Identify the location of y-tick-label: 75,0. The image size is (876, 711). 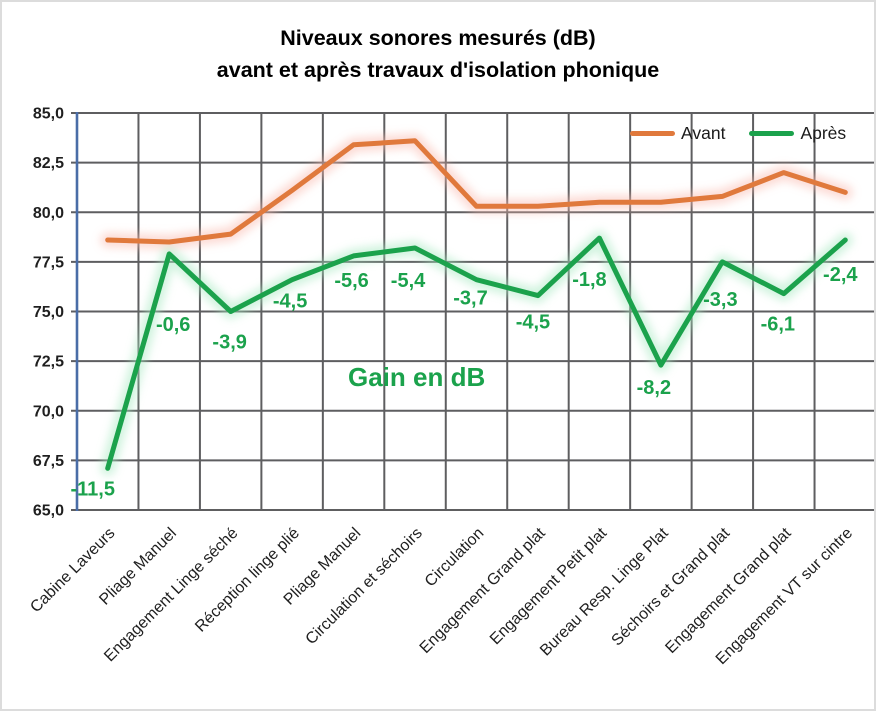
(48, 312).